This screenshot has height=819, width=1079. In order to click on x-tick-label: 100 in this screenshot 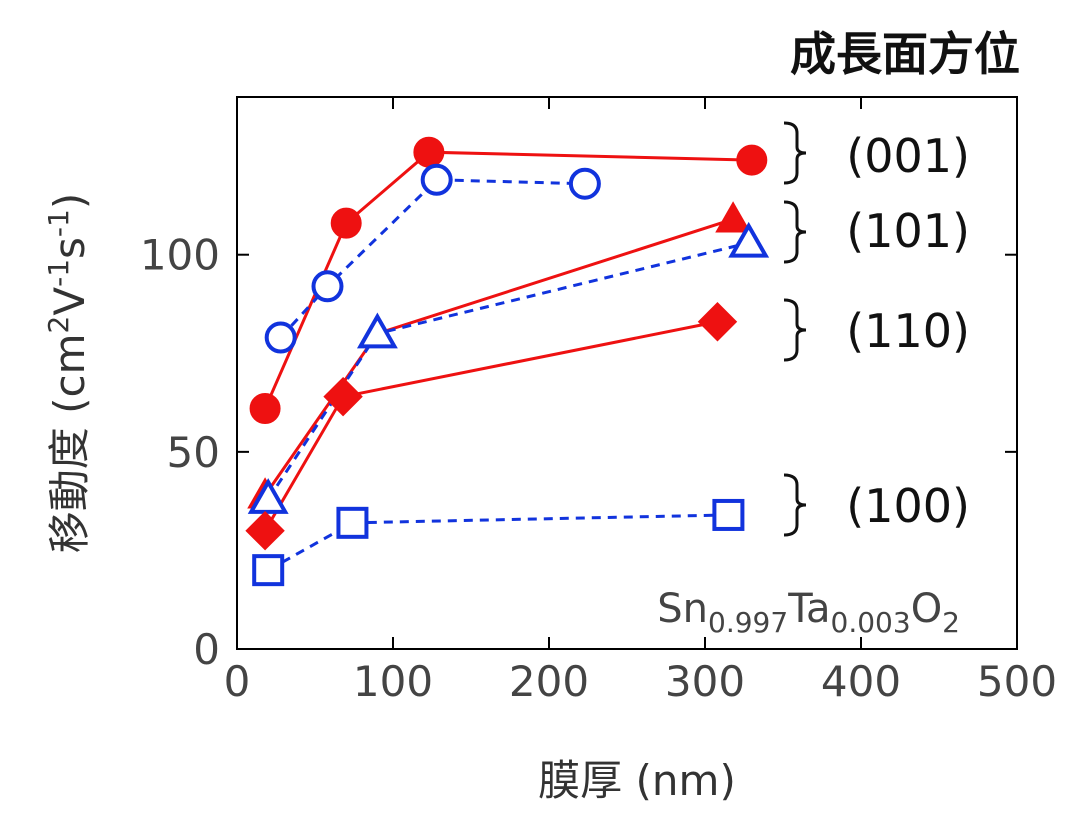, I will do `click(393, 681)`.